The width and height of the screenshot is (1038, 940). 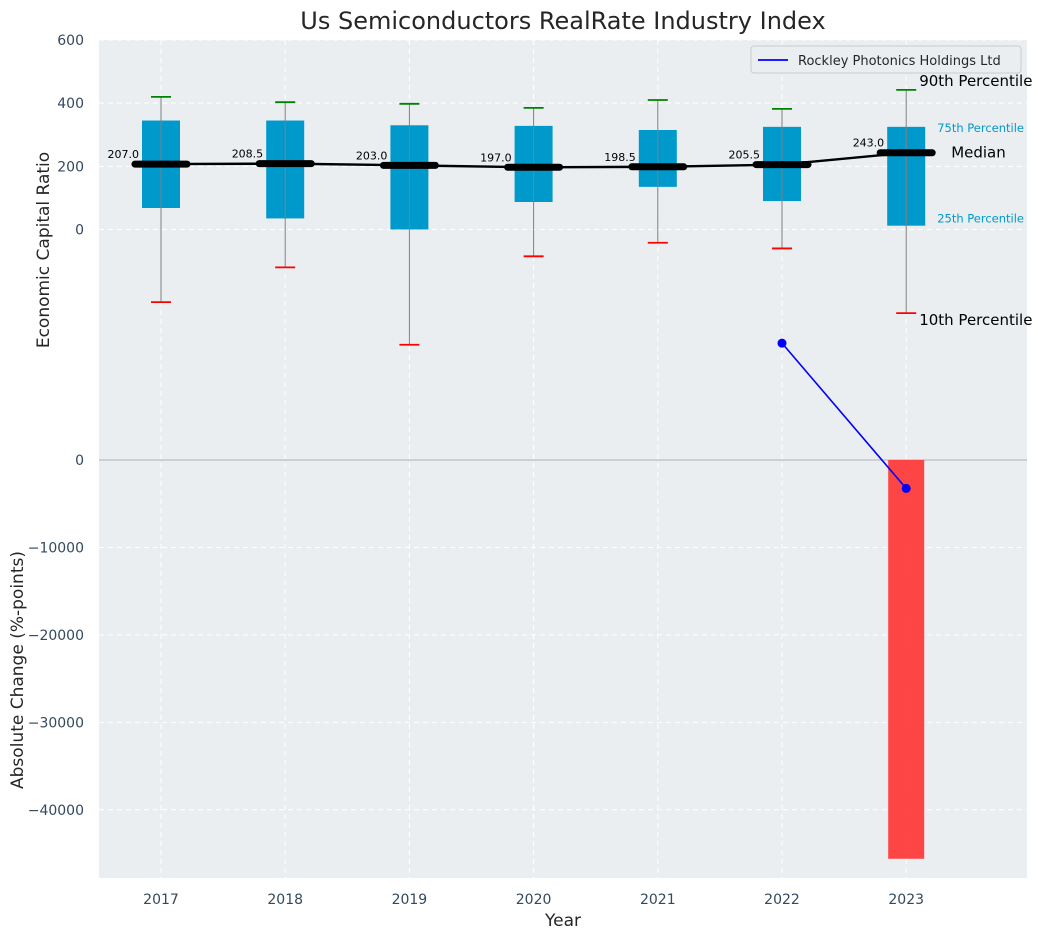 What do you see at coordinates (658, 900) in the screenshot?
I see `x-tick-label: 2021` at bounding box center [658, 900].